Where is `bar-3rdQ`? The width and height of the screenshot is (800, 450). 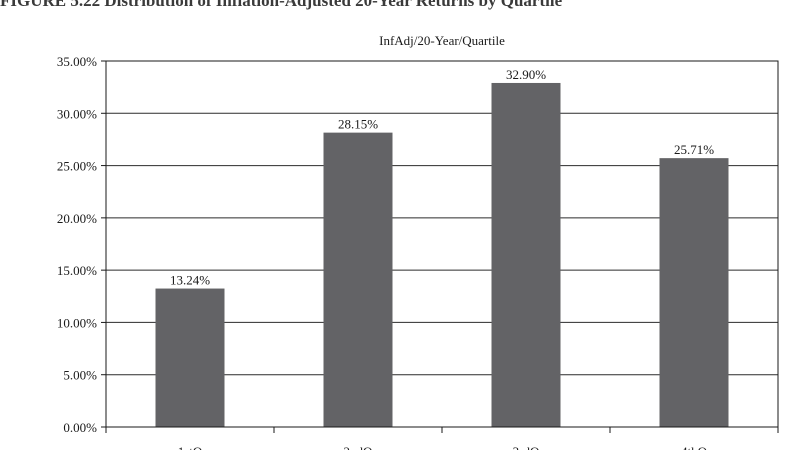
bar-3rdQ is located at coordinates (526, 255).